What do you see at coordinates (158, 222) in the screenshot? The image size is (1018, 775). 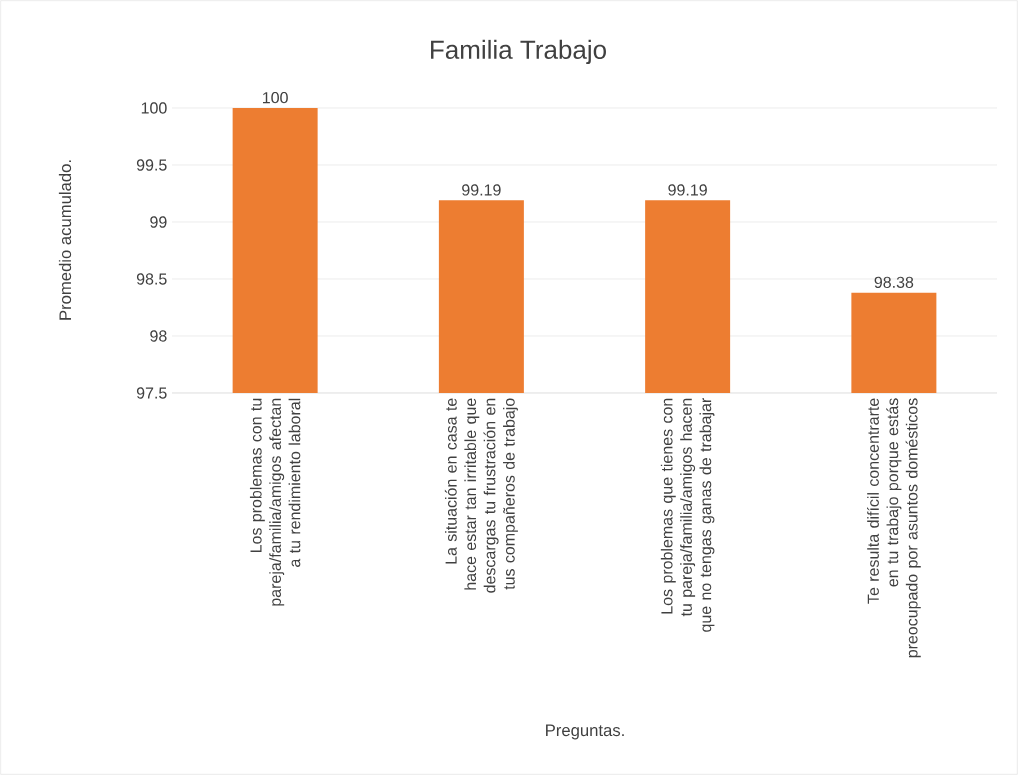 I see `y-tick-label: 99` at bounding box center [158, 222].